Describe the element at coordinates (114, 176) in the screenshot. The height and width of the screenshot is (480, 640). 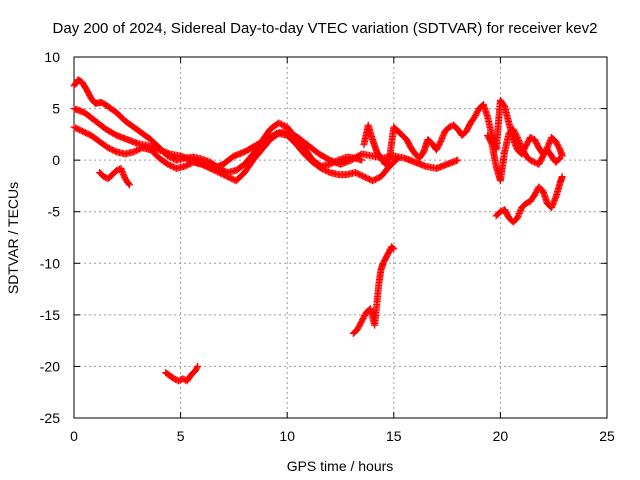
I see `series-trace-d` at that location.